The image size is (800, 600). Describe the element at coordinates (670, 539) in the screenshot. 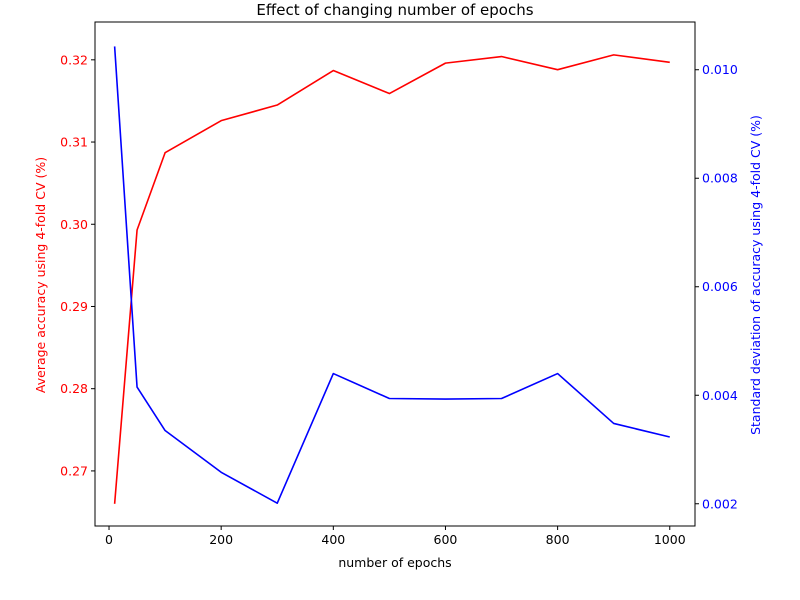

I see `x-tick-label: 1000` at that location.